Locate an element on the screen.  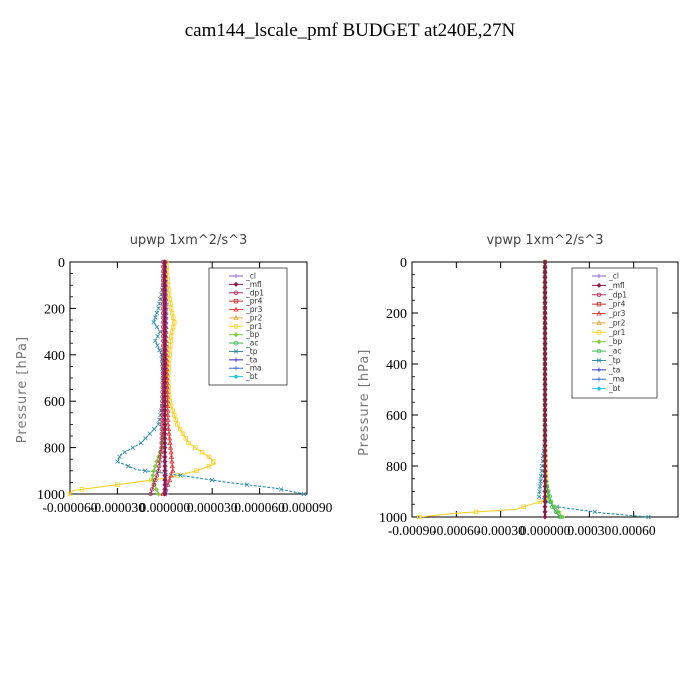
y-tick-label: 600 is located at coordinates (54, 402).